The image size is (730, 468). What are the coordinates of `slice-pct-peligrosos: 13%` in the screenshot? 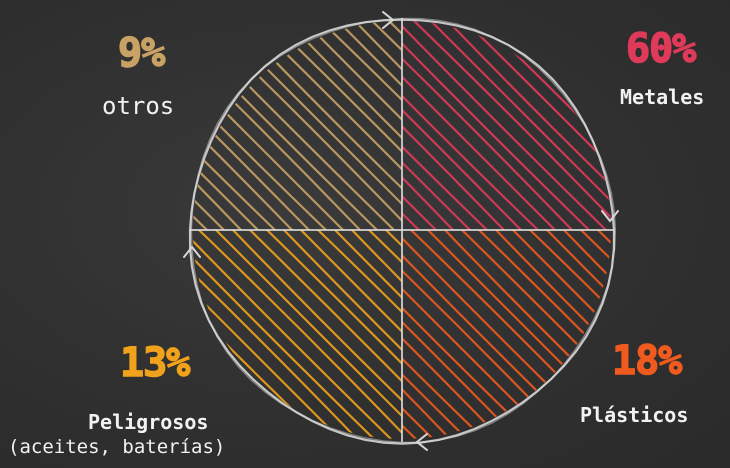 It's located at (155, 363).